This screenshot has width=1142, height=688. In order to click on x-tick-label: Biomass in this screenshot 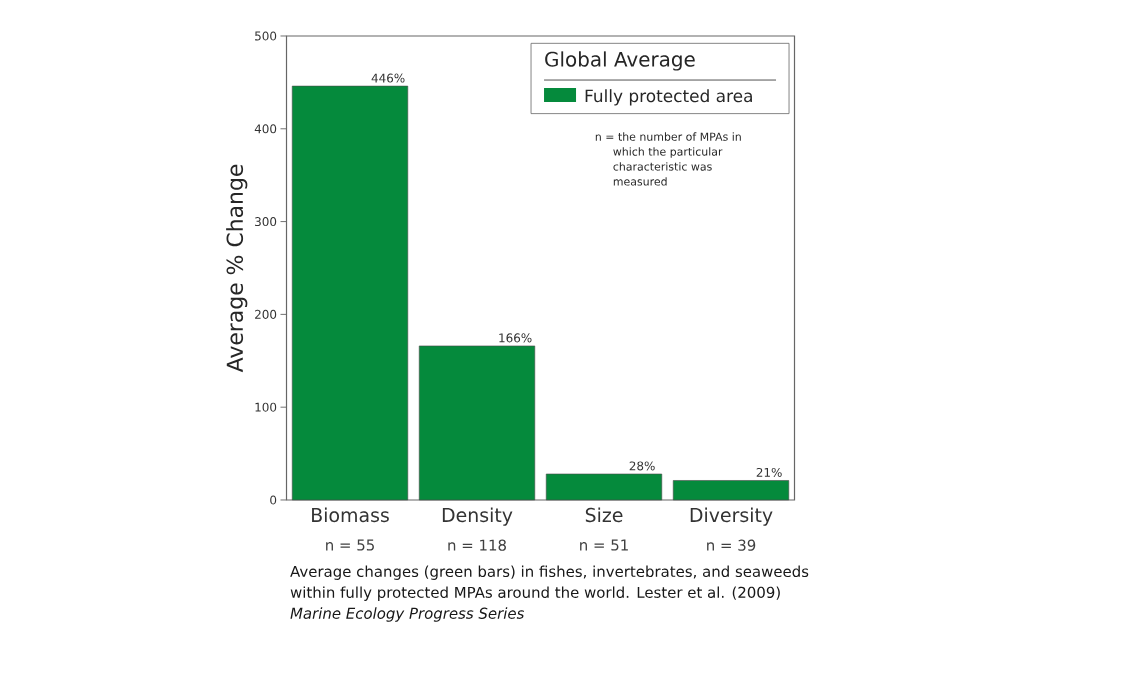, I will do `click(350, 515)`.